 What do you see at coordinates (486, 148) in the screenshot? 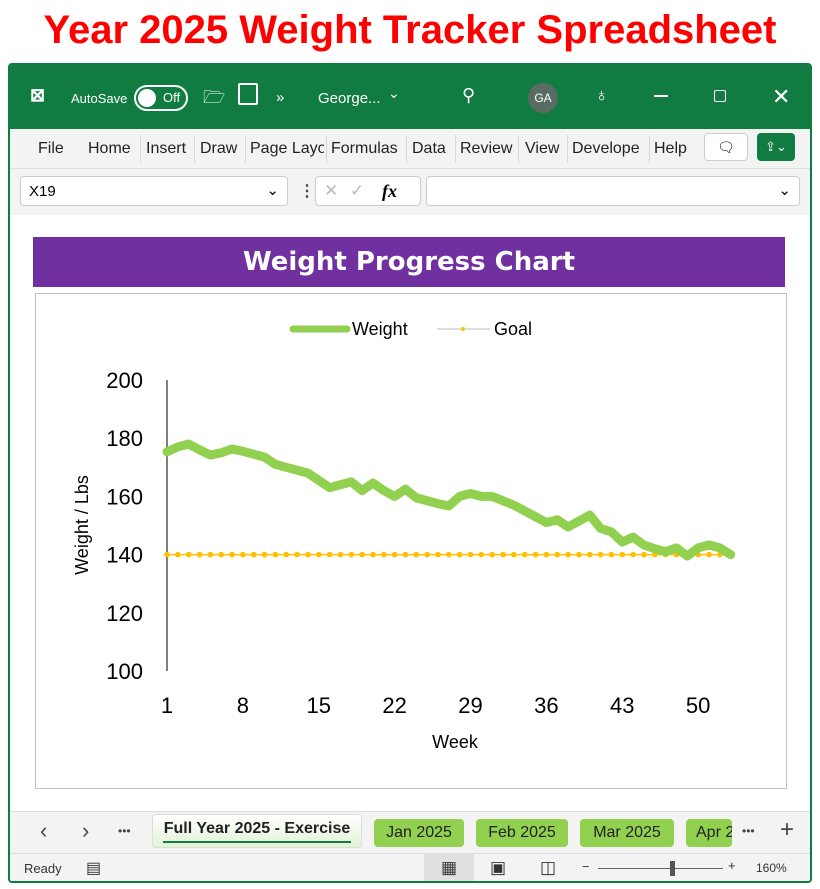
I see `tab-review: Review` at bounding box center [486, 148].